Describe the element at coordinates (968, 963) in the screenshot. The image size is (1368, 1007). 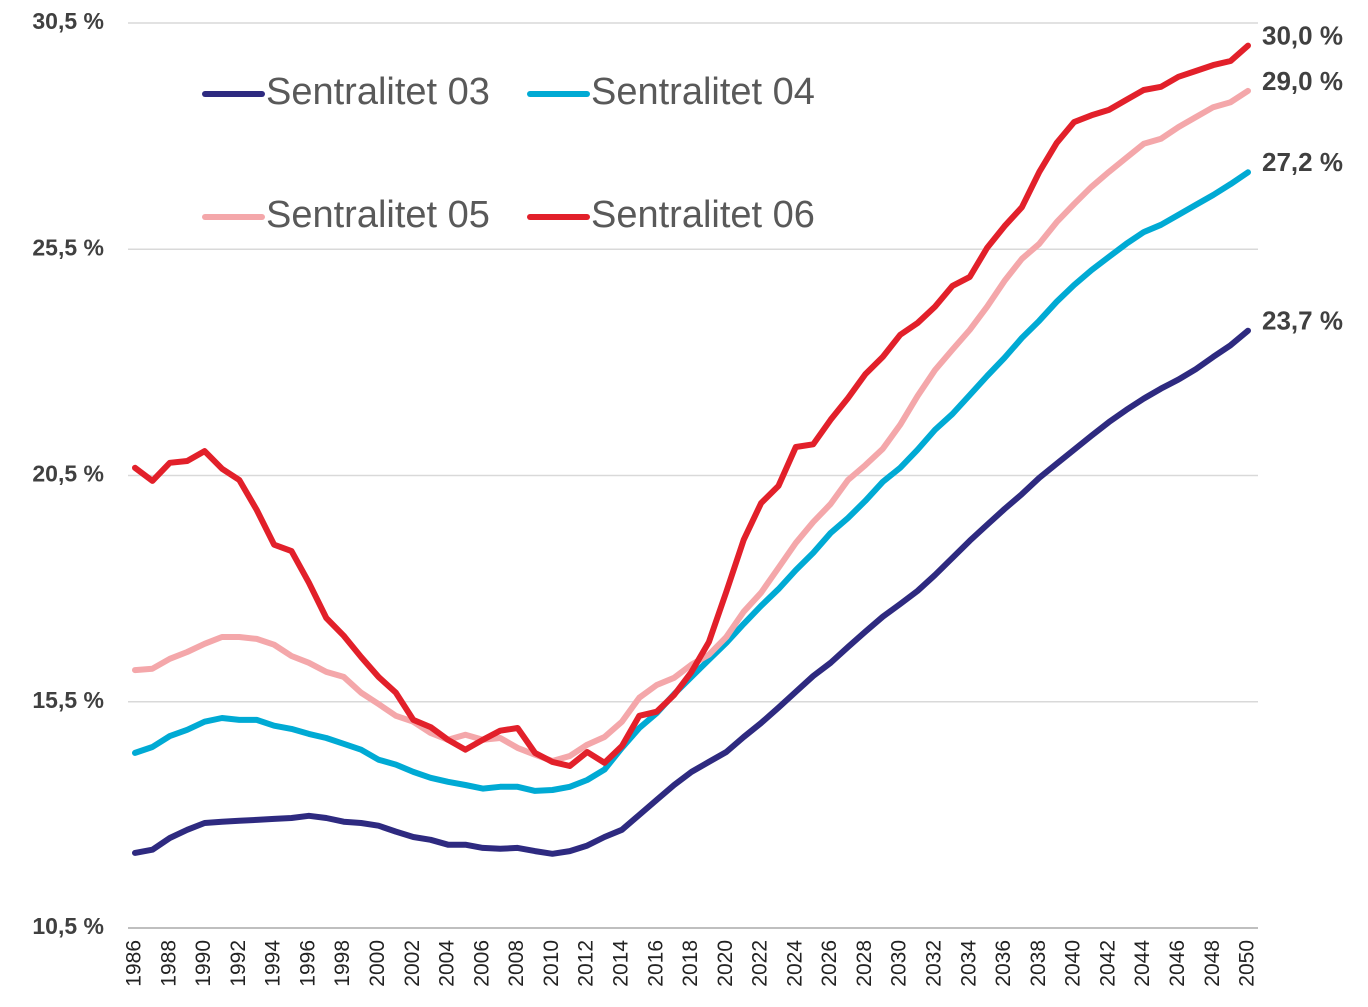
I see `x-tick-label: 2034` at that location.